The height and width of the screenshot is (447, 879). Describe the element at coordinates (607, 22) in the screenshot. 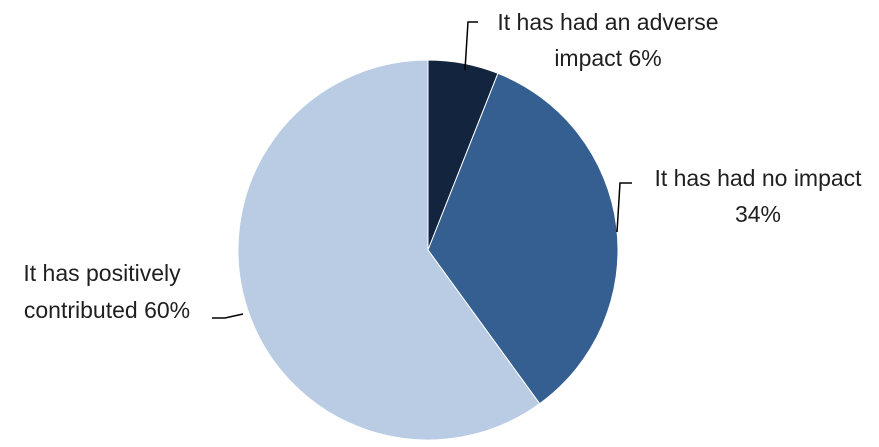

I see `slice-label-adverse-line-1: It has had an adverse` at that location.